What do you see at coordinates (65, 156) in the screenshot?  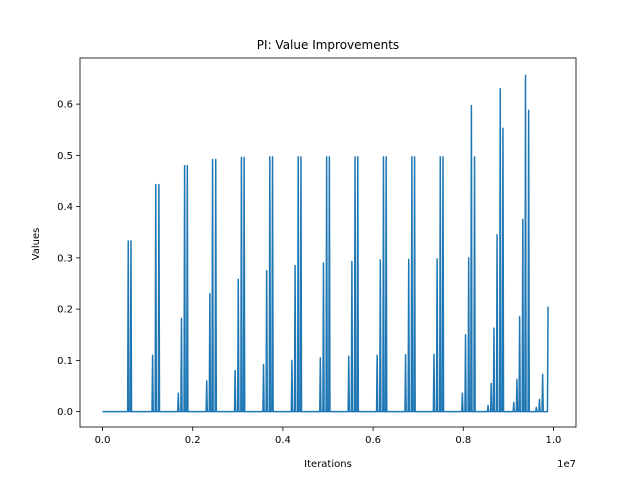 I see `y-tick-label: 0.5` at bounding box center [65, 156].